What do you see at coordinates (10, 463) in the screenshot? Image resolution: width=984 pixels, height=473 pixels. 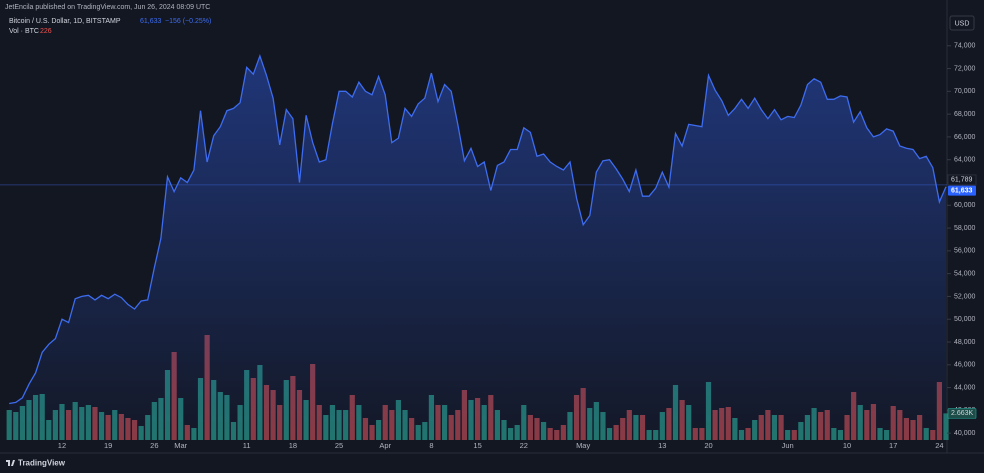 I see `brand-logo` at bounding box center [10, 463].